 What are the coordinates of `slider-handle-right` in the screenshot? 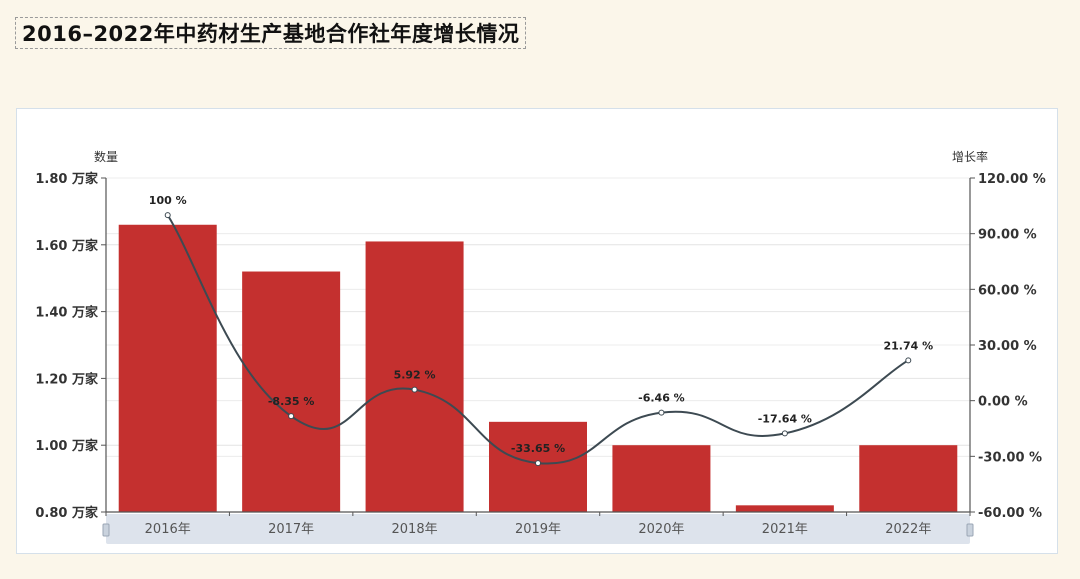 It's located at (970, 530).